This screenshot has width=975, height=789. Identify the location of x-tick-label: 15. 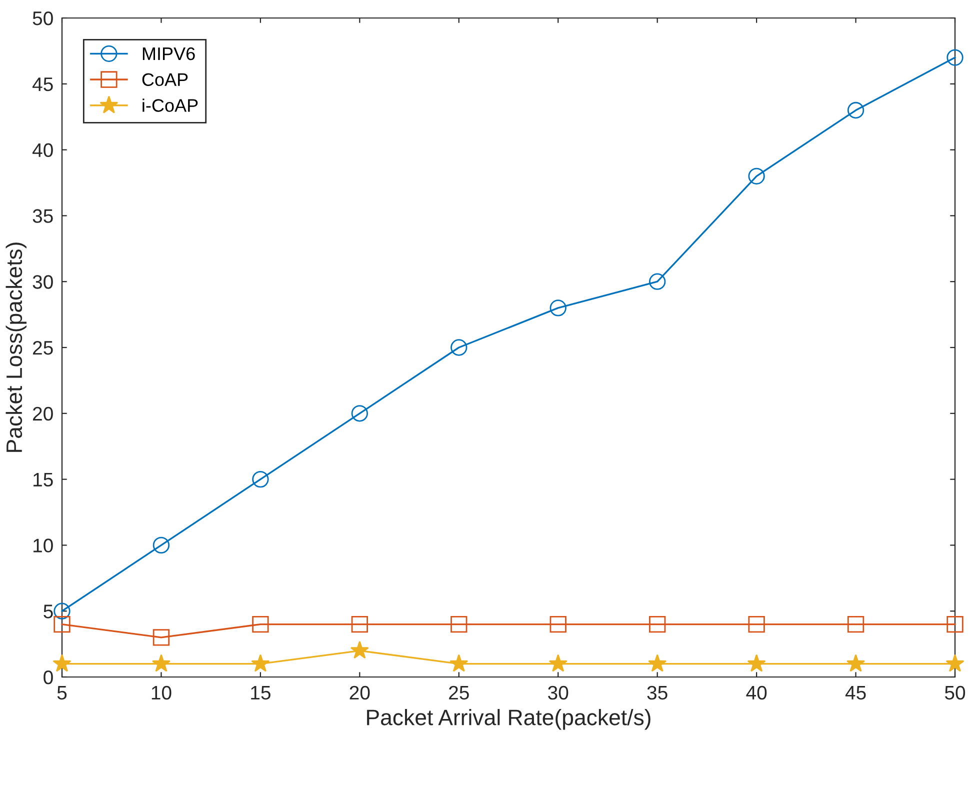
(260, 693).